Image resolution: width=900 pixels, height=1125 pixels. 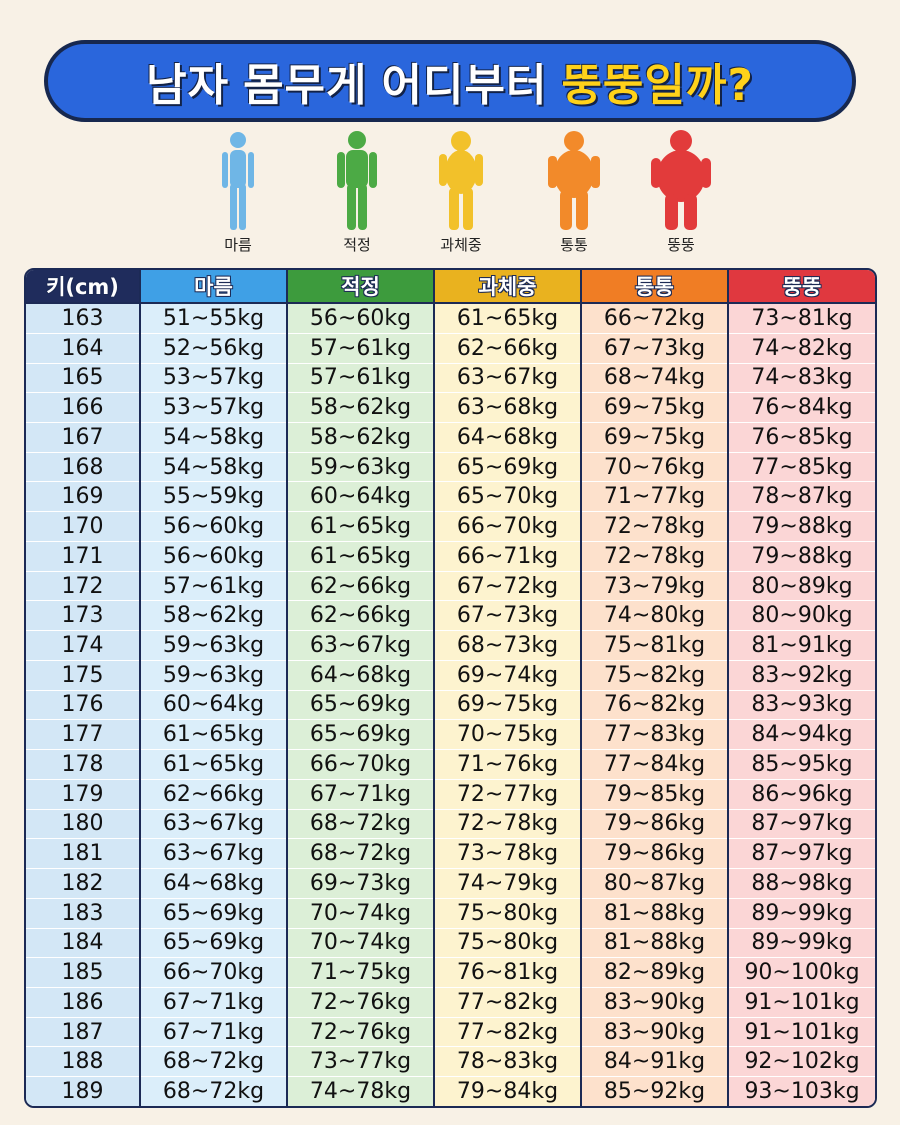 What do you see at coordinates (508, 705) in the screenshot?
I see `cell-overweight: 69~75kg` at bounding box center [508, 705].